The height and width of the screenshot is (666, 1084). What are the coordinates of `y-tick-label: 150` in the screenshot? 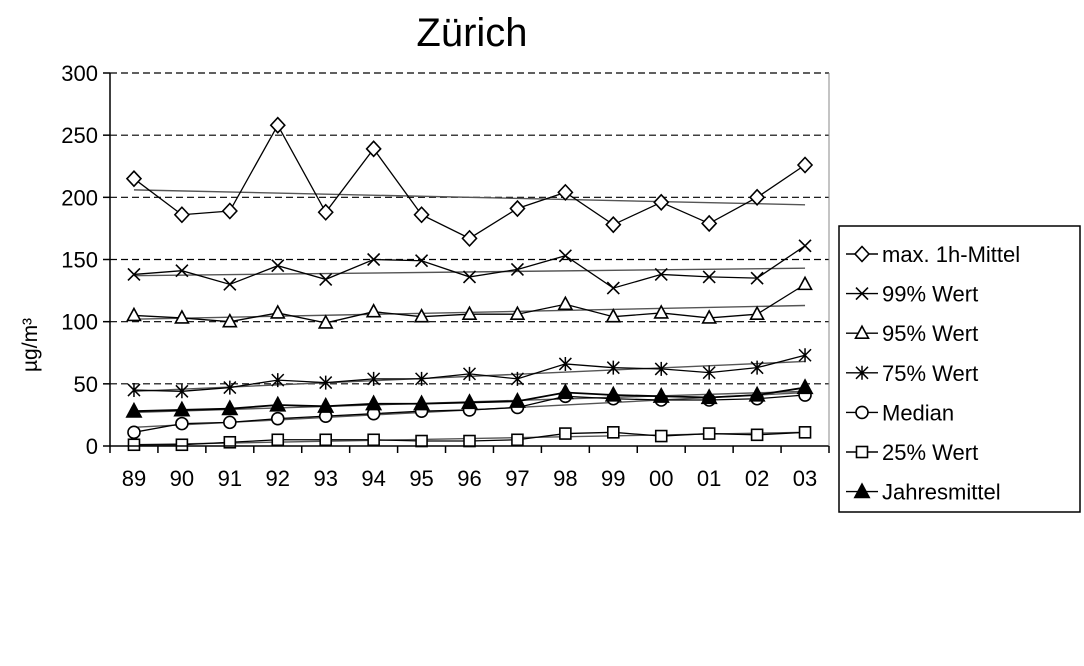 It's located at (79, 260).